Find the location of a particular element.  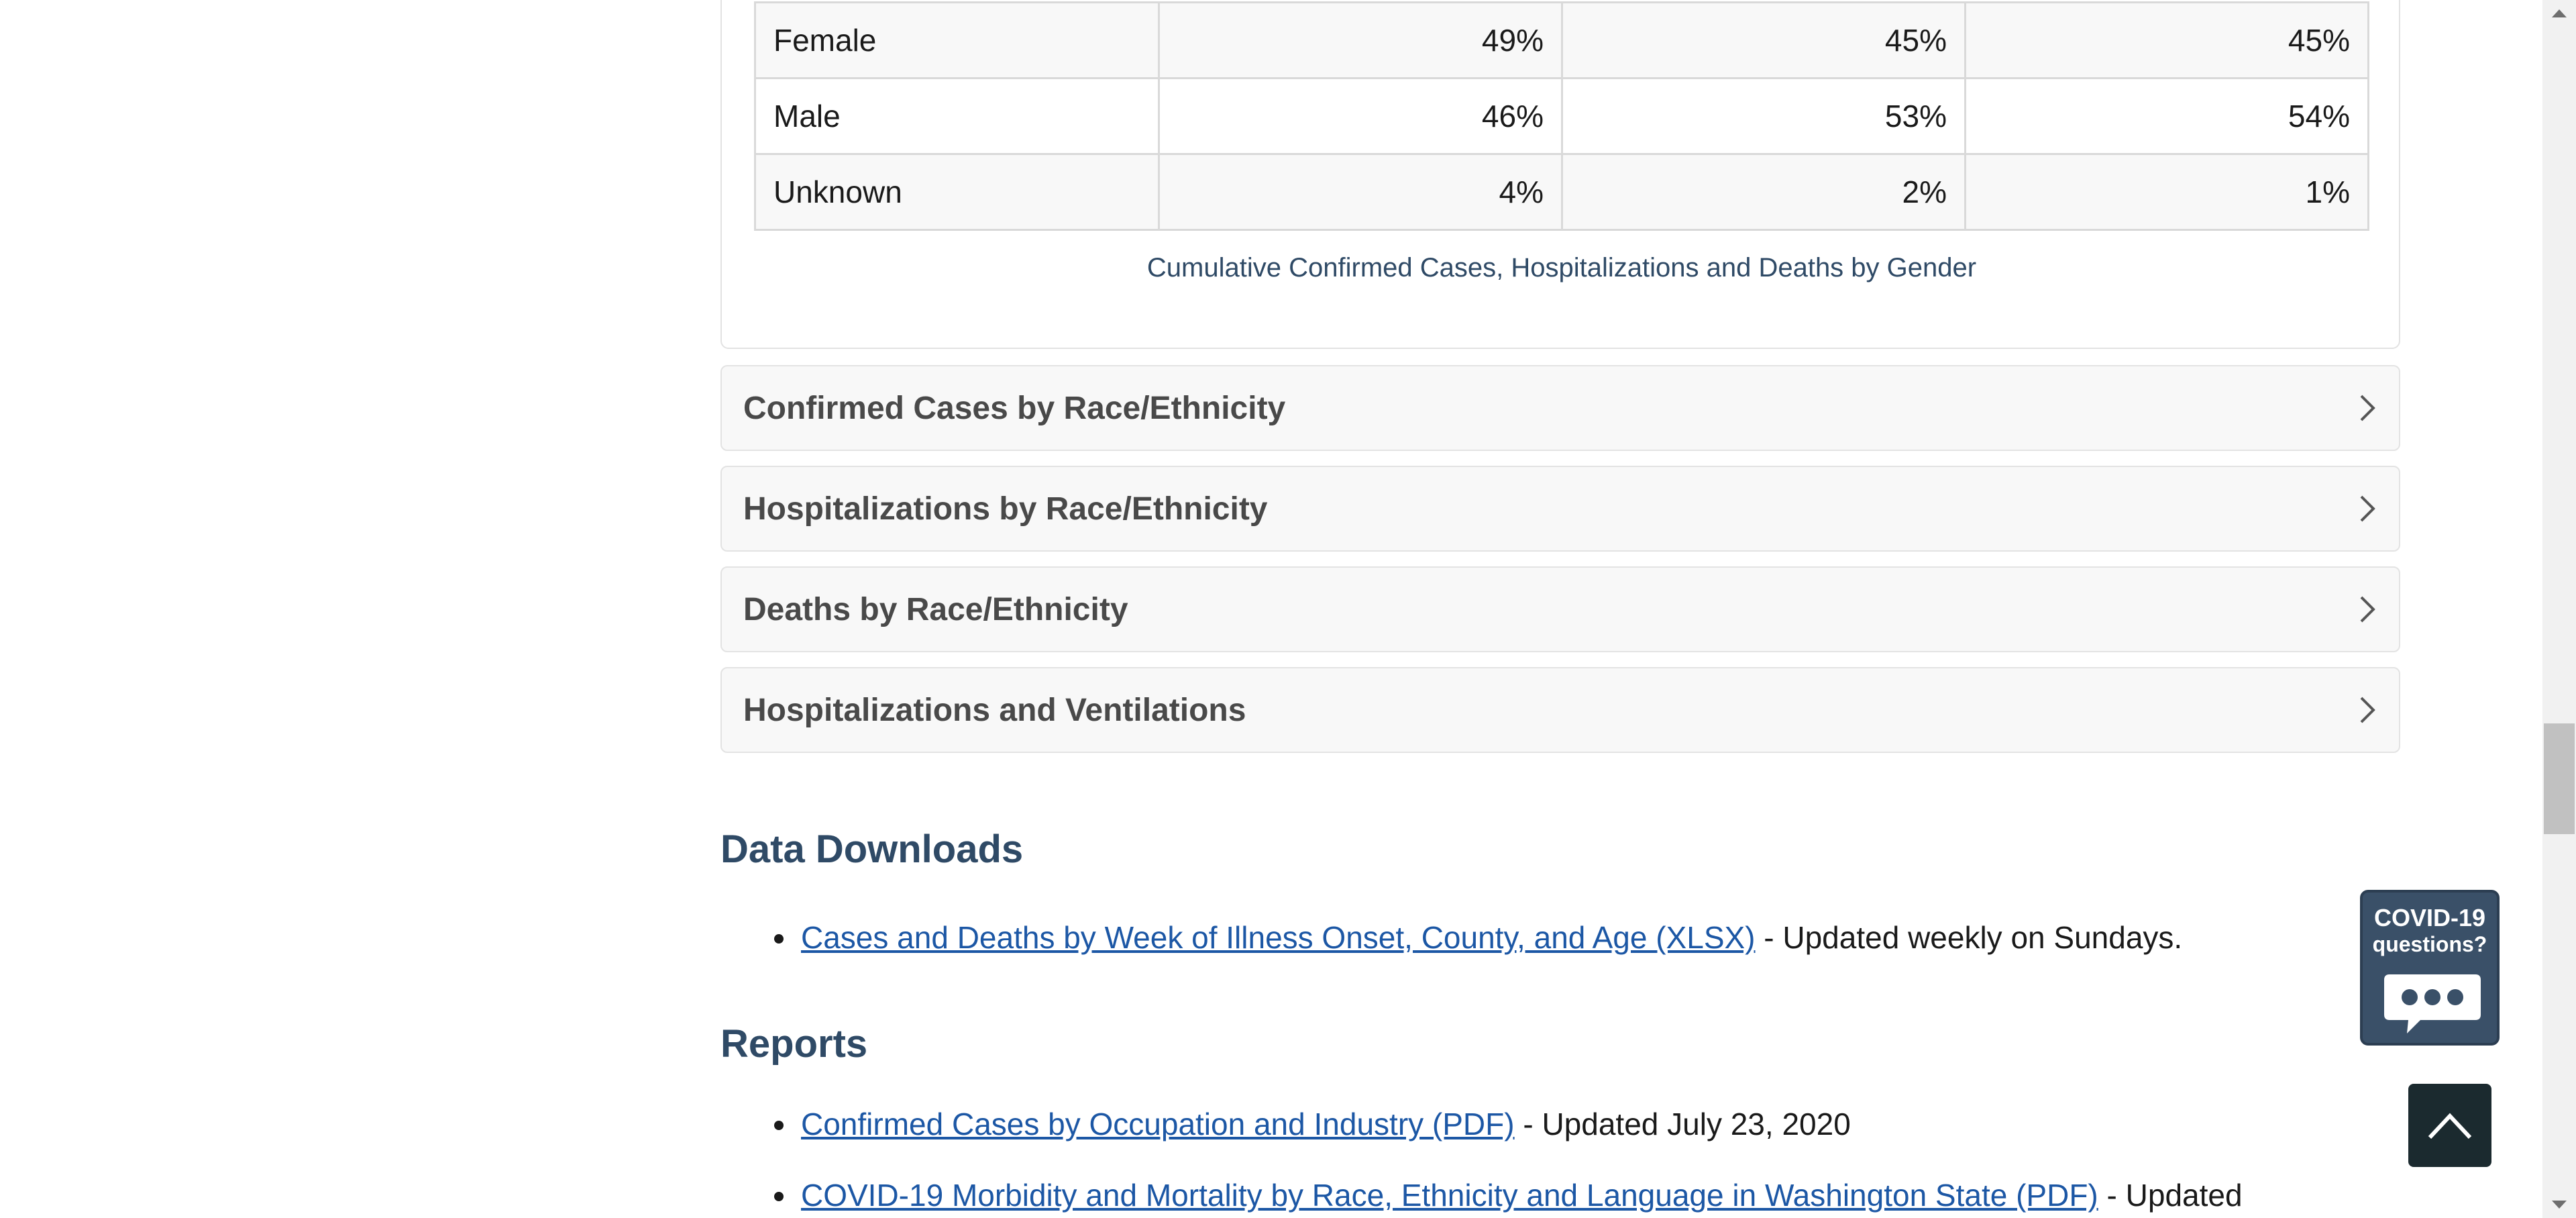

link-note: - Updated weekly on Sundays. is located at coordinates (1969, 938).